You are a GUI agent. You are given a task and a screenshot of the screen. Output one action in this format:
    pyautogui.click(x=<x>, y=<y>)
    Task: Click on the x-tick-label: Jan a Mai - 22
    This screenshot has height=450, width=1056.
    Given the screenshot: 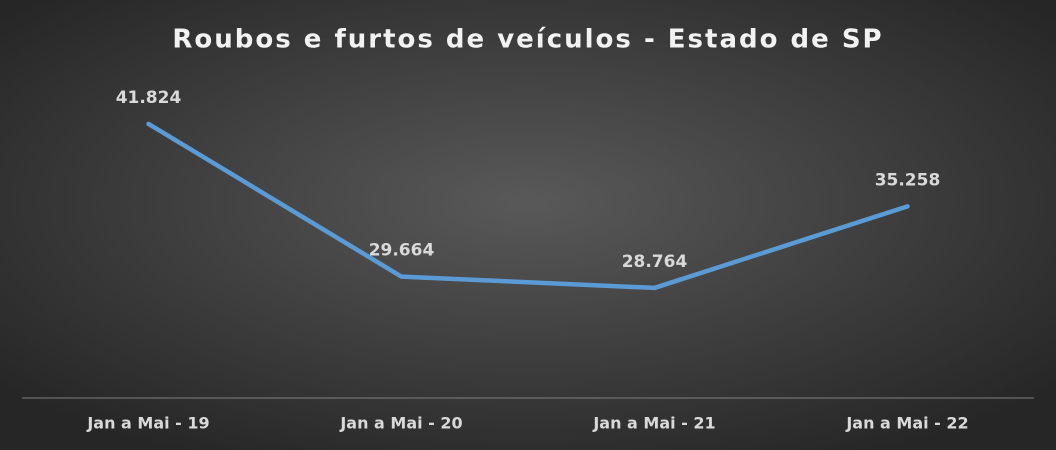 What is the action you would take?
    pyautogui.click(x=906, y=423)
    